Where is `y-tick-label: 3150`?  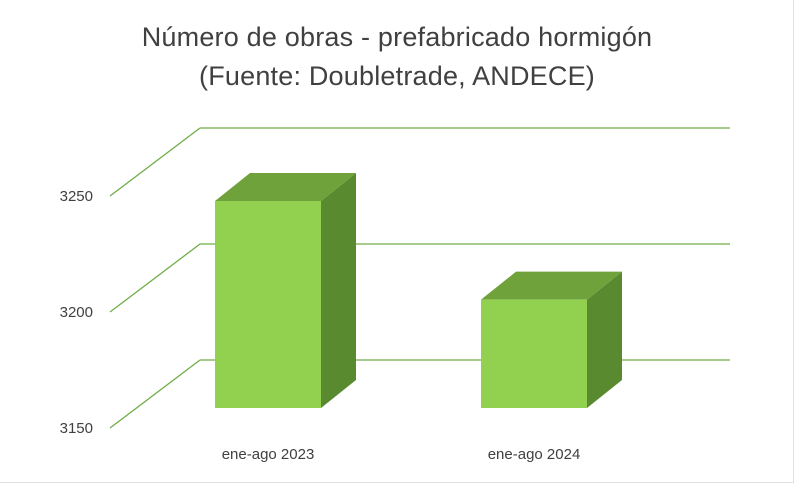 y-tick-label: 3150 is located at coordinates (76, 428).